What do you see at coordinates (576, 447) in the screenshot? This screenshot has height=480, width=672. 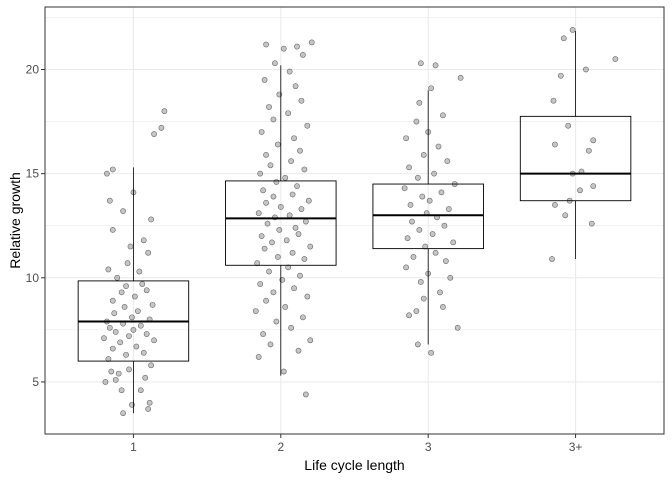 I see `x-tick-label: 3+` at bounding box center [576, 447].